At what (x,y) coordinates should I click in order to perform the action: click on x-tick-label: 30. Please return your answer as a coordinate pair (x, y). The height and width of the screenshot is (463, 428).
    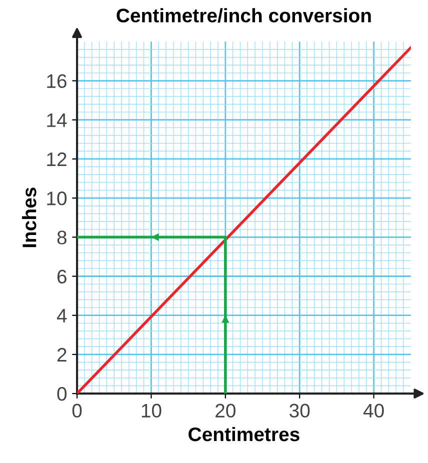
    Looking at the image, I should click on (300, 411).